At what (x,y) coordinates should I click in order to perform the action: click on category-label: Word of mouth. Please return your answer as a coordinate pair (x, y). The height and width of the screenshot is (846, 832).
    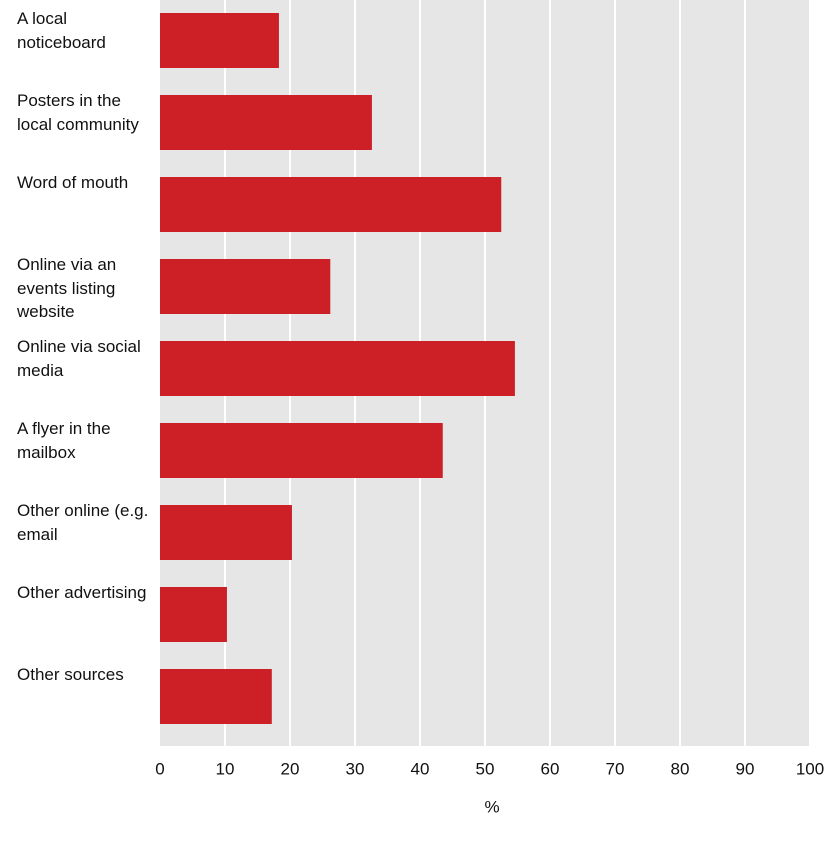
    Looking at the image, I should click on (73, 182).